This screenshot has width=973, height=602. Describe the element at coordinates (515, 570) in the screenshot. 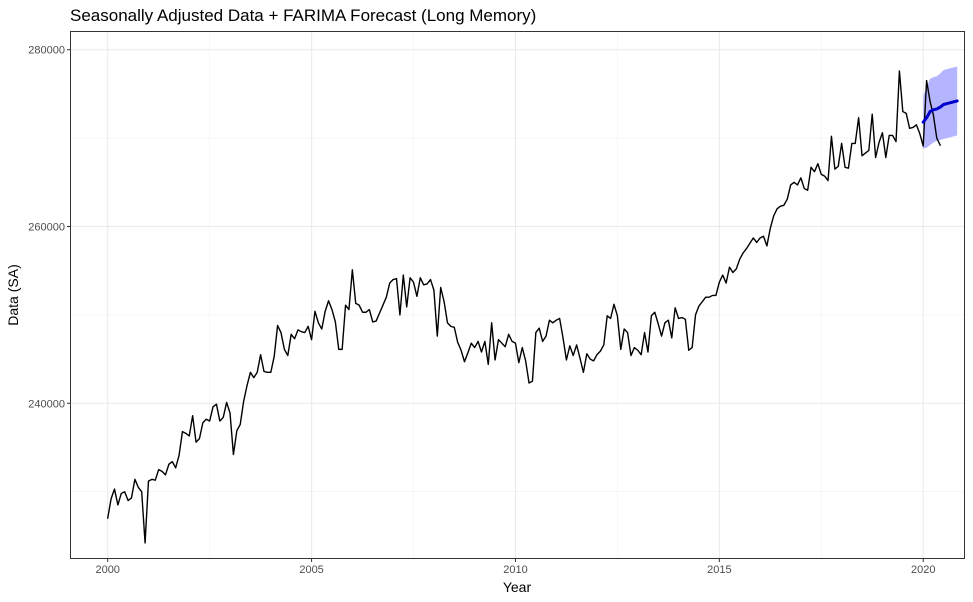

I see `x-tick-label: 2010` at that location.